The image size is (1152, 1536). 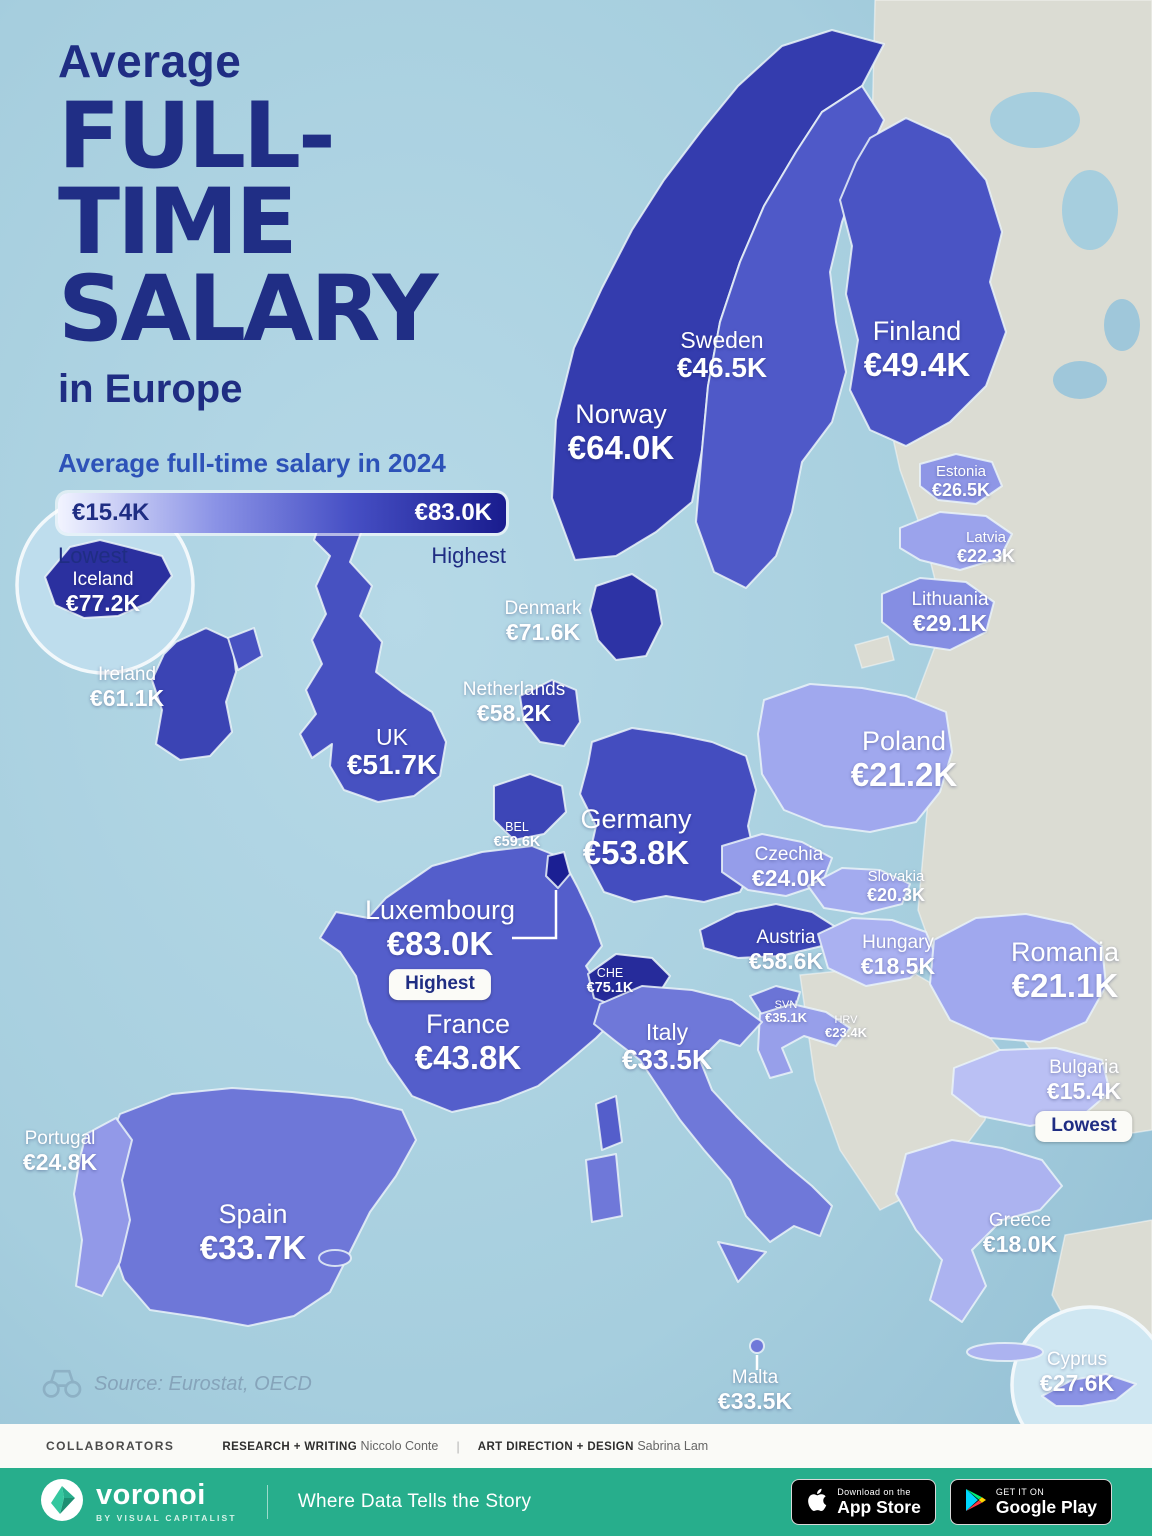 What do you see at coordinates (713, 1114) in the screenshot?
I see `country-italy` at bounding box center [713, 1114].